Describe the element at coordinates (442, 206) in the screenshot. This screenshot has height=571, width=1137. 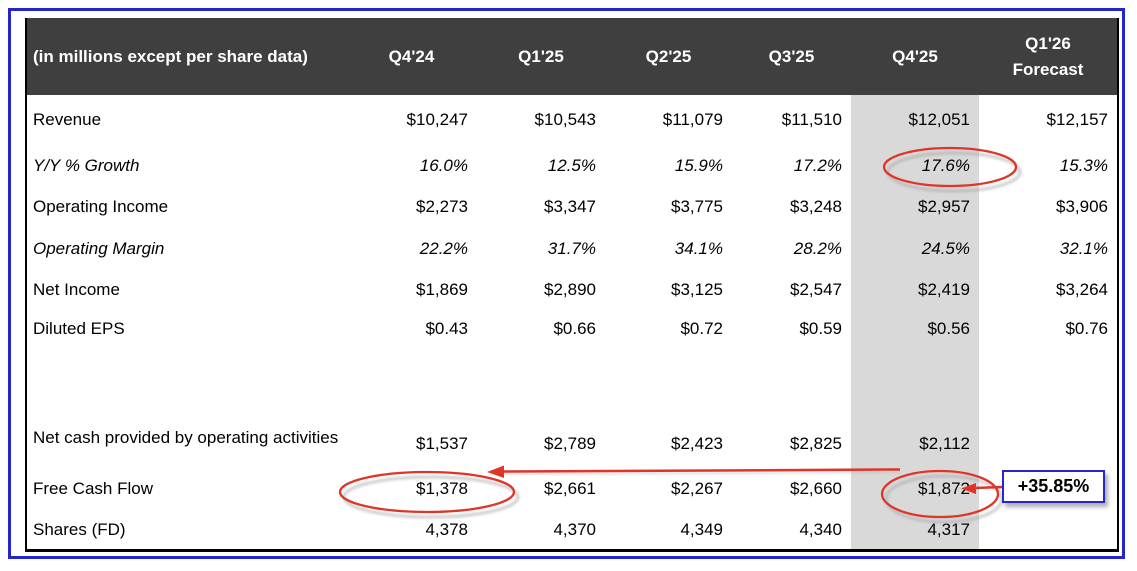
I see `cell: $2,273` at that location.